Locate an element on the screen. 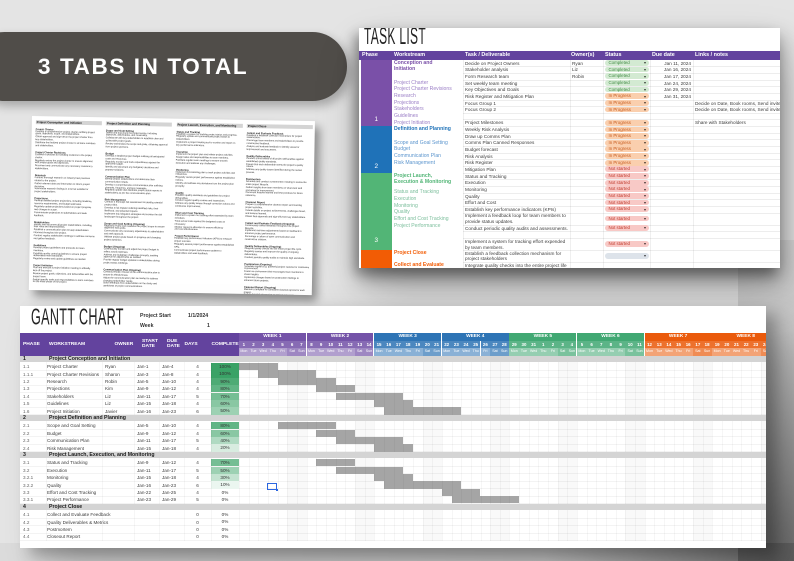 The width and height of the screenshot is (794, 561). row-line is located at coordinates (621, 213).